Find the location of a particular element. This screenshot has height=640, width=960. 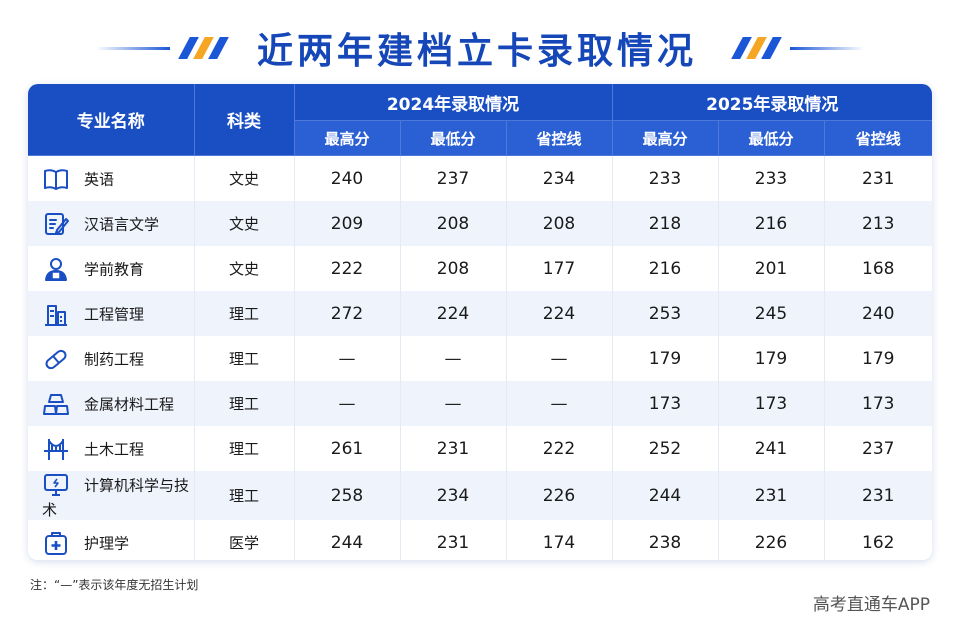

cell-2024-max: 222 is located at coordinates (347, 268).